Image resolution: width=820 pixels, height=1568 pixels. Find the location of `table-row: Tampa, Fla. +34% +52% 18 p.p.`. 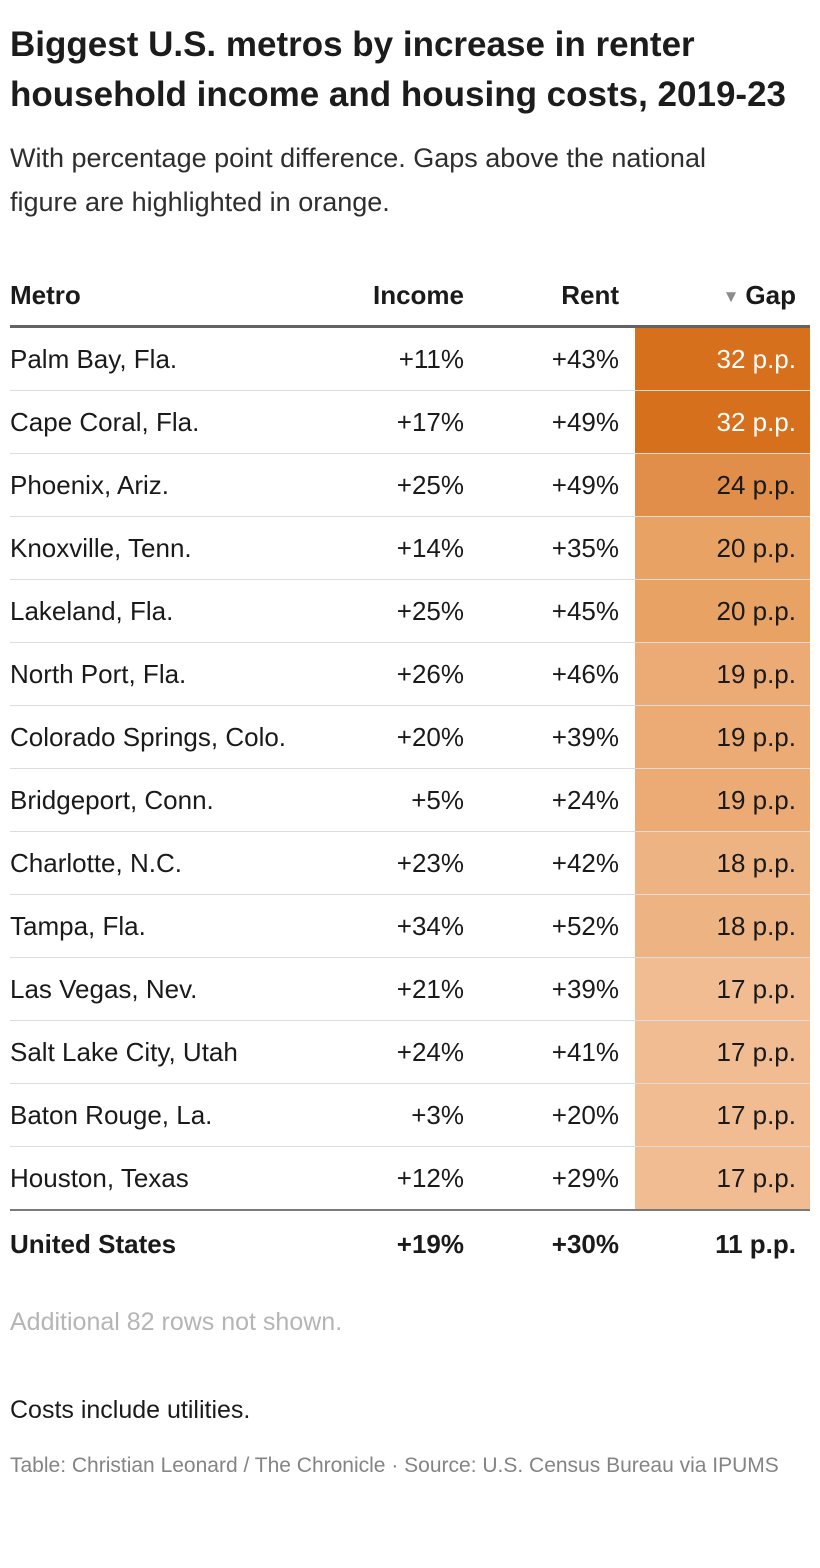

table-row: Tampa, Fla. +34% +52% 18 p.p. is located at coordinates (410, 926).